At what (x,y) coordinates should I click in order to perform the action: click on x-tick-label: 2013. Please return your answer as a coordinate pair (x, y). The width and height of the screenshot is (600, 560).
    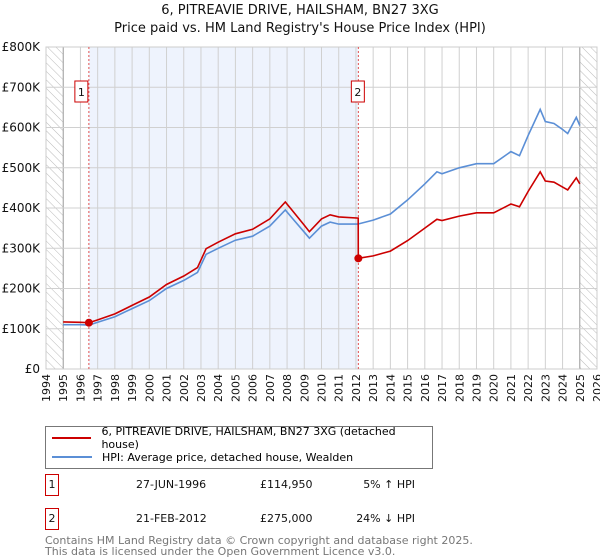
    Looking at the image, I should click on (373, 388).